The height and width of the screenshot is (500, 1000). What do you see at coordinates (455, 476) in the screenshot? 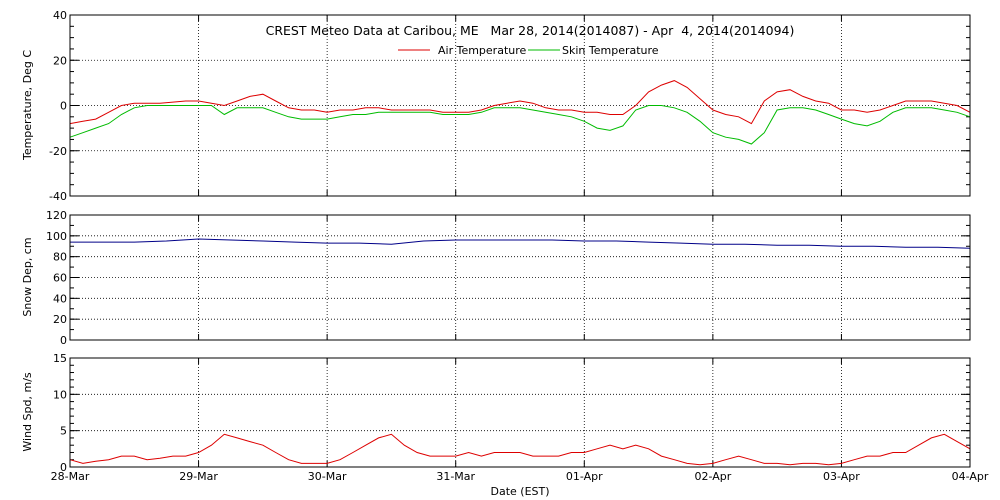
I see `x-tick-label: 31-Mar` at bounding box center [455, 476].